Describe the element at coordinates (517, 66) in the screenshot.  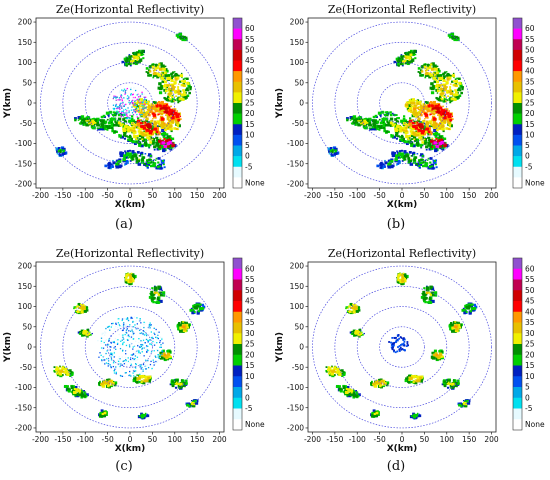
I see `colorbar-swatch` at that location.